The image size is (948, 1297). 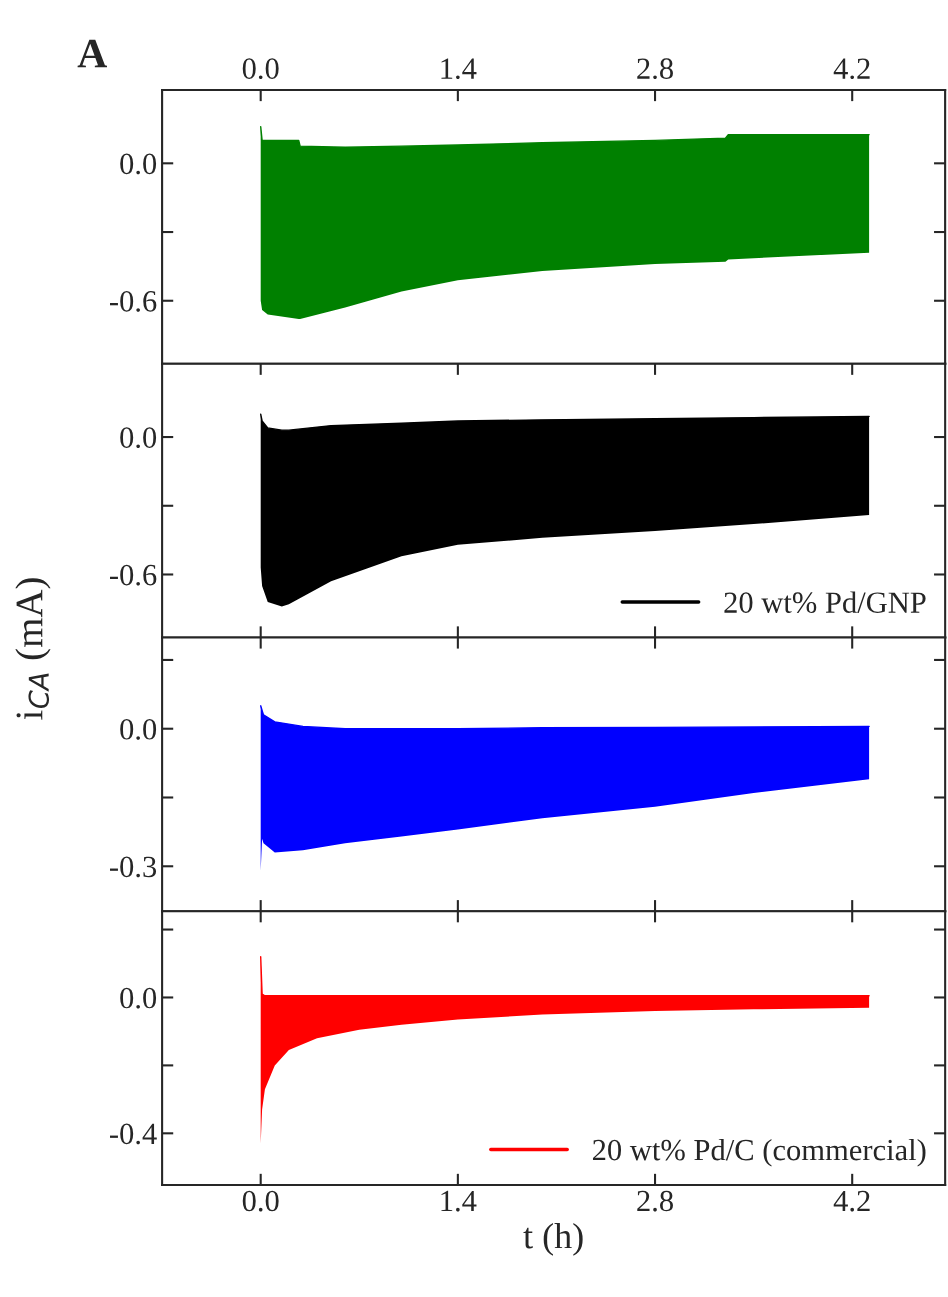 What do you see at coordinates (655, 69) in the screenshot?
I see `x2-tick-label: 2.8` at bounding box center [655, 69].